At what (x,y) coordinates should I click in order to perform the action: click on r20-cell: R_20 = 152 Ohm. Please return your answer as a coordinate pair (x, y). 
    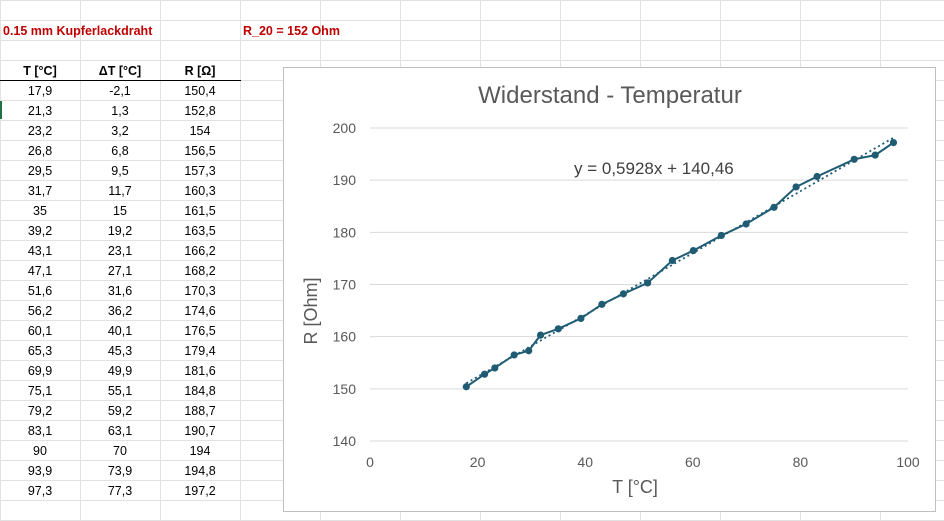
    Looking at the image, I should click on (291, 31).